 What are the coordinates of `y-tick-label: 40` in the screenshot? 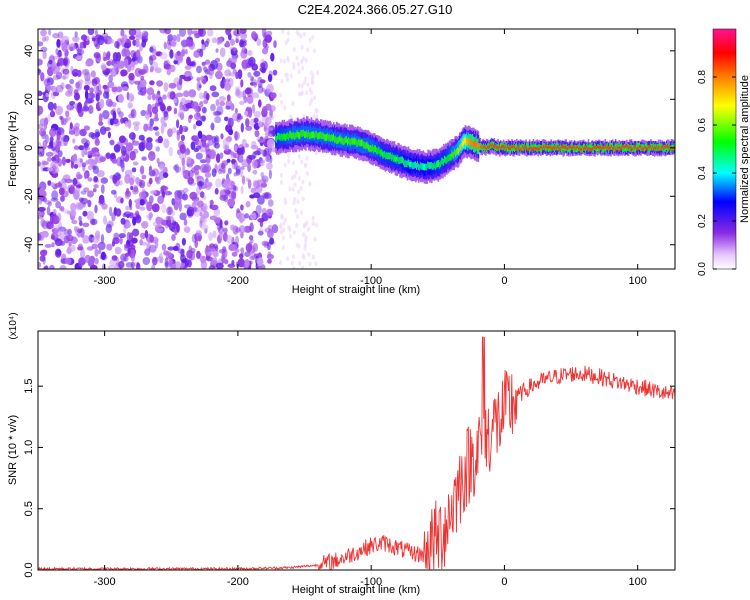 It's located at (29, 51).